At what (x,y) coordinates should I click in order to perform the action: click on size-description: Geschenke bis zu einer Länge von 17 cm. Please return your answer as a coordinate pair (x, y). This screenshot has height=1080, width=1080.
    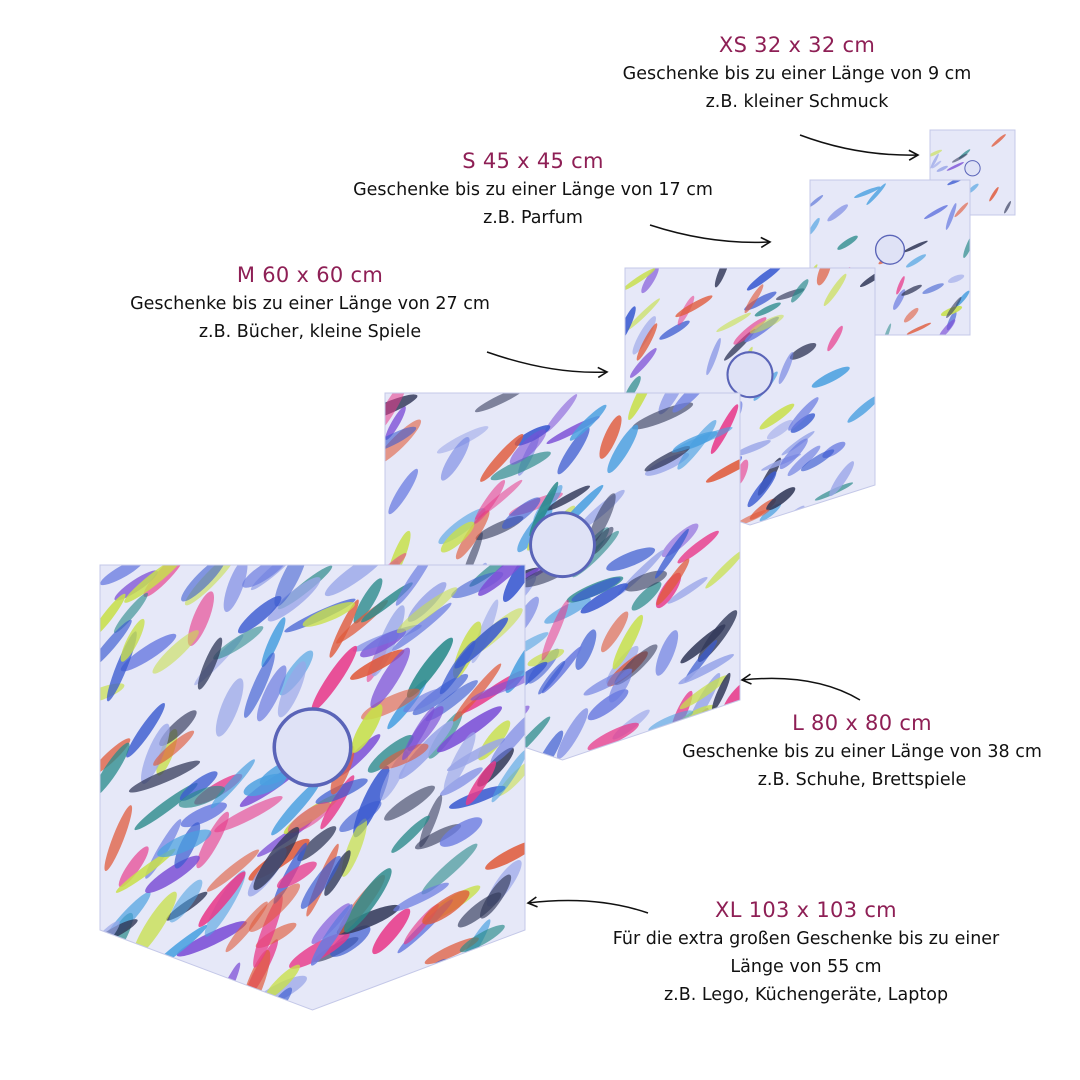
    Looking at the image, I should click on (533, 190).